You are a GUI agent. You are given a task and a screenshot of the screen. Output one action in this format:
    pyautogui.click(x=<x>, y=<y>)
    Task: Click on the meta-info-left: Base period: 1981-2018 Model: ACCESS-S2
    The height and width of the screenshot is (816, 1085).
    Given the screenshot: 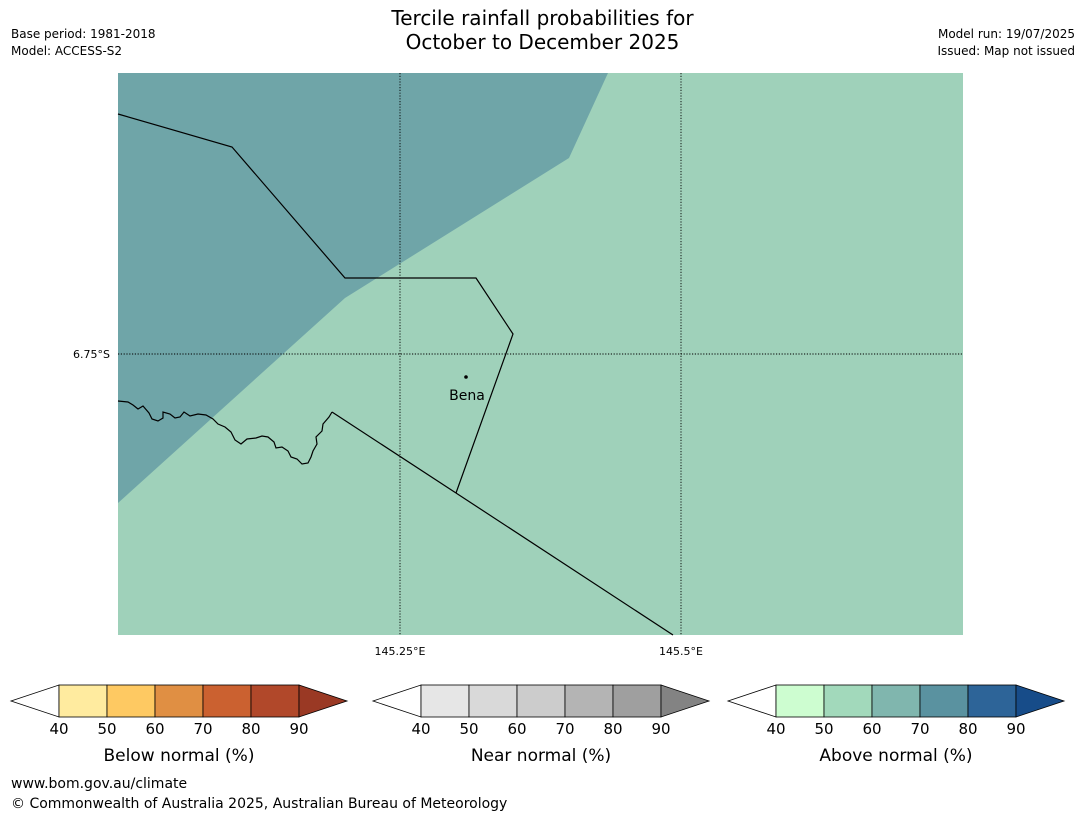 What is the action you would take?
    pyautogui.click(x=83, y=43)
    